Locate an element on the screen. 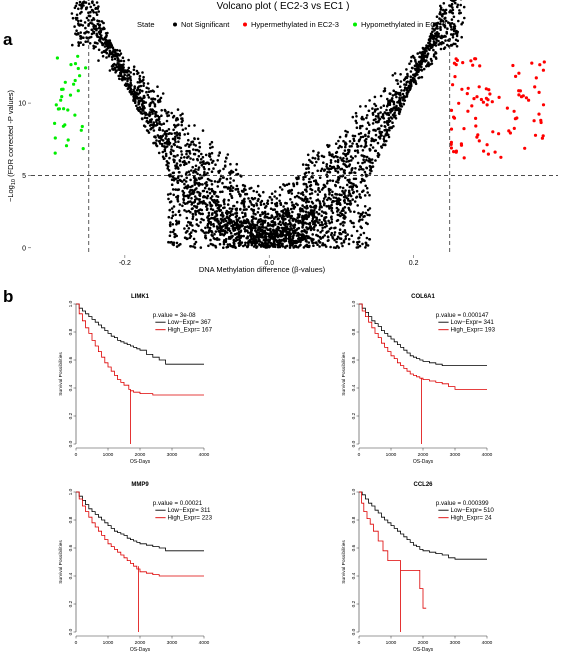 The width and height of the screenshot is (567, 669). volcano-y-axis-label: −Log10 (FDR corrected -P values) is located at coordinates (11, 145).